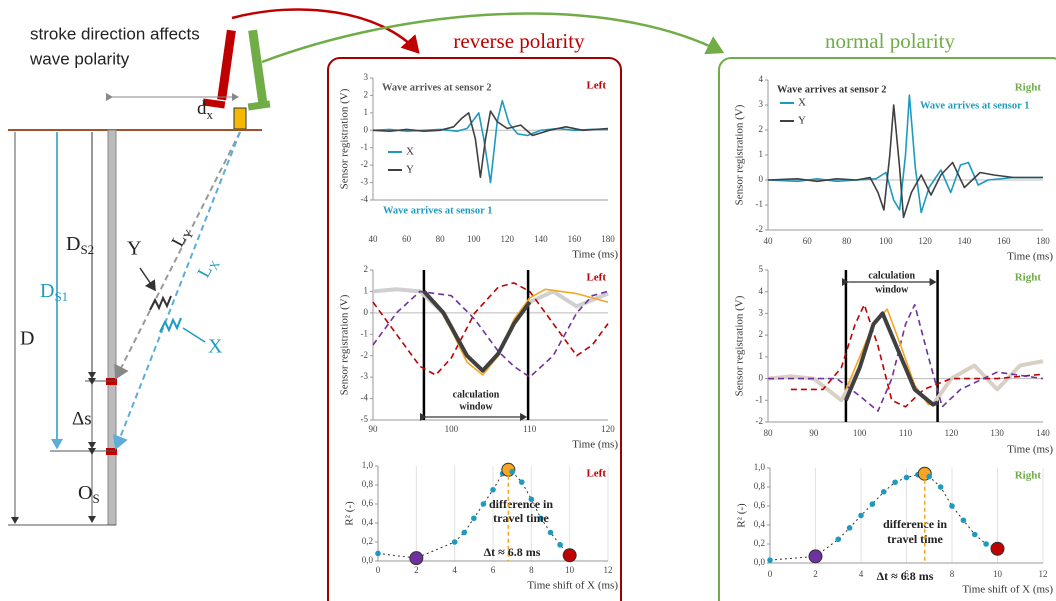 The image size is (1056, 601). Describe the element at coordinates (1043, 574) in the screenshot. I see `x-tick-label: 12` at that location.